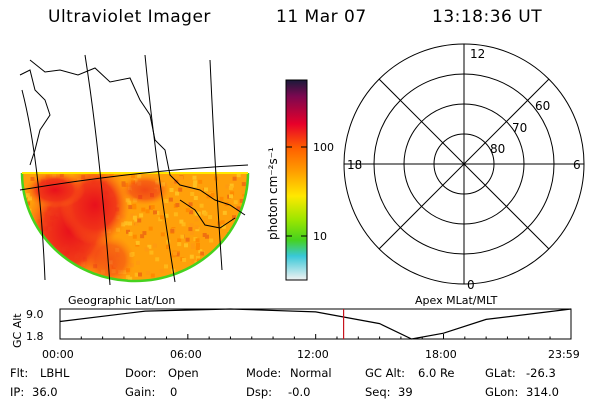  I want to click on timeline-frame, so click(315, 324).